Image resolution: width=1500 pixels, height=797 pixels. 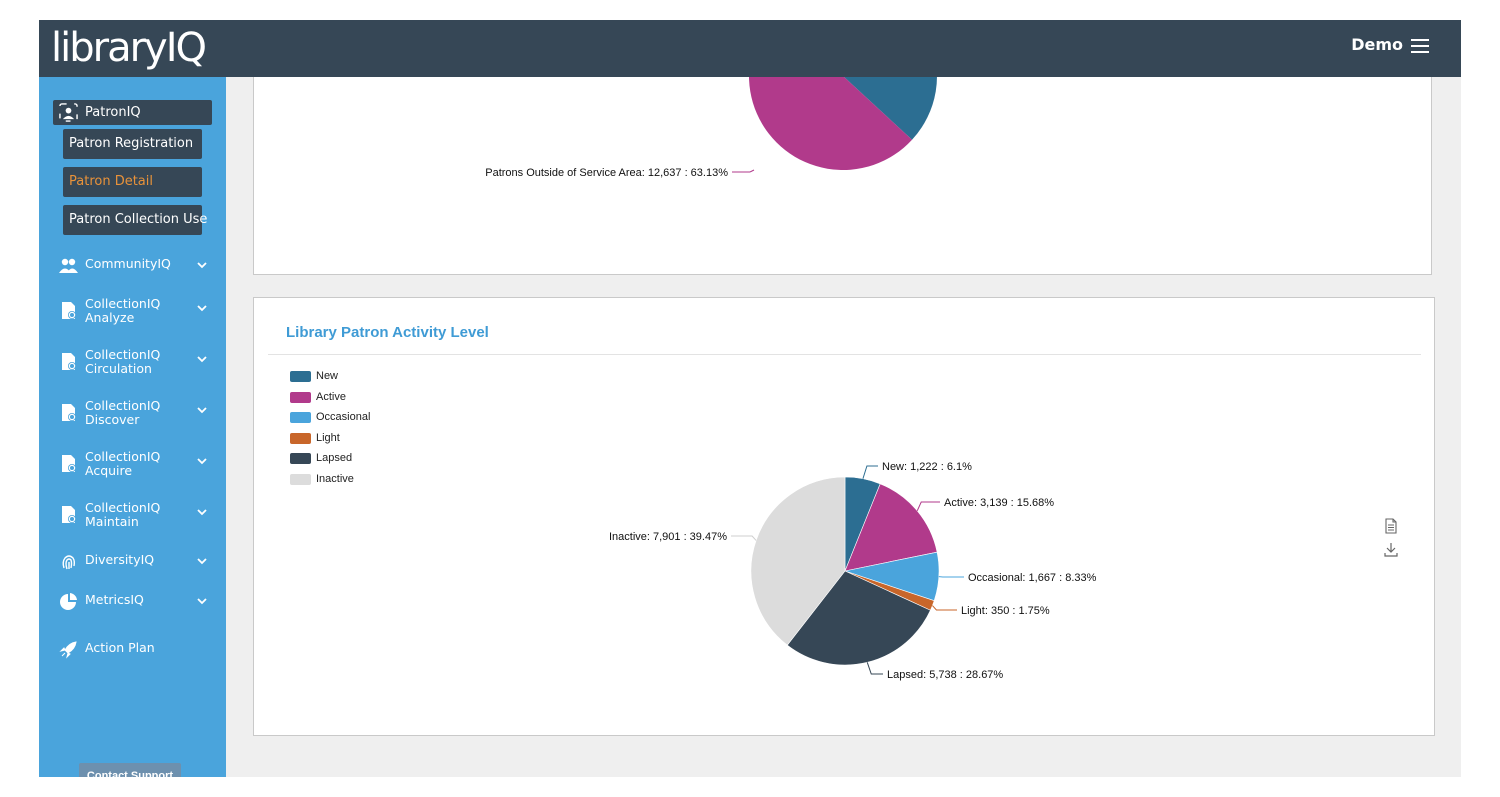 What do you see at coordinates (123, 412) in the screenshot?
I see `sidebar-item-label: CollectionIQ Discover` at bounding box center [123, 412].